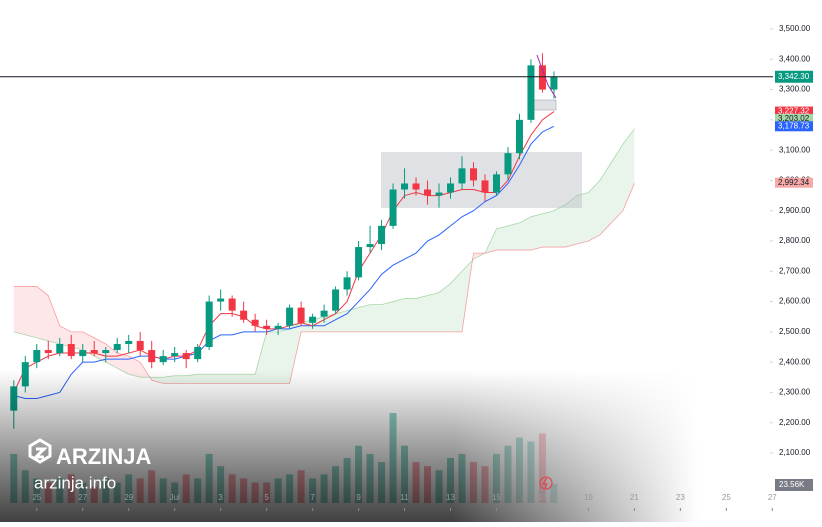  Describe the element at coordinates (795, 361) in the screenshot. I see `y-tick-label: 2,400.00` at that location.